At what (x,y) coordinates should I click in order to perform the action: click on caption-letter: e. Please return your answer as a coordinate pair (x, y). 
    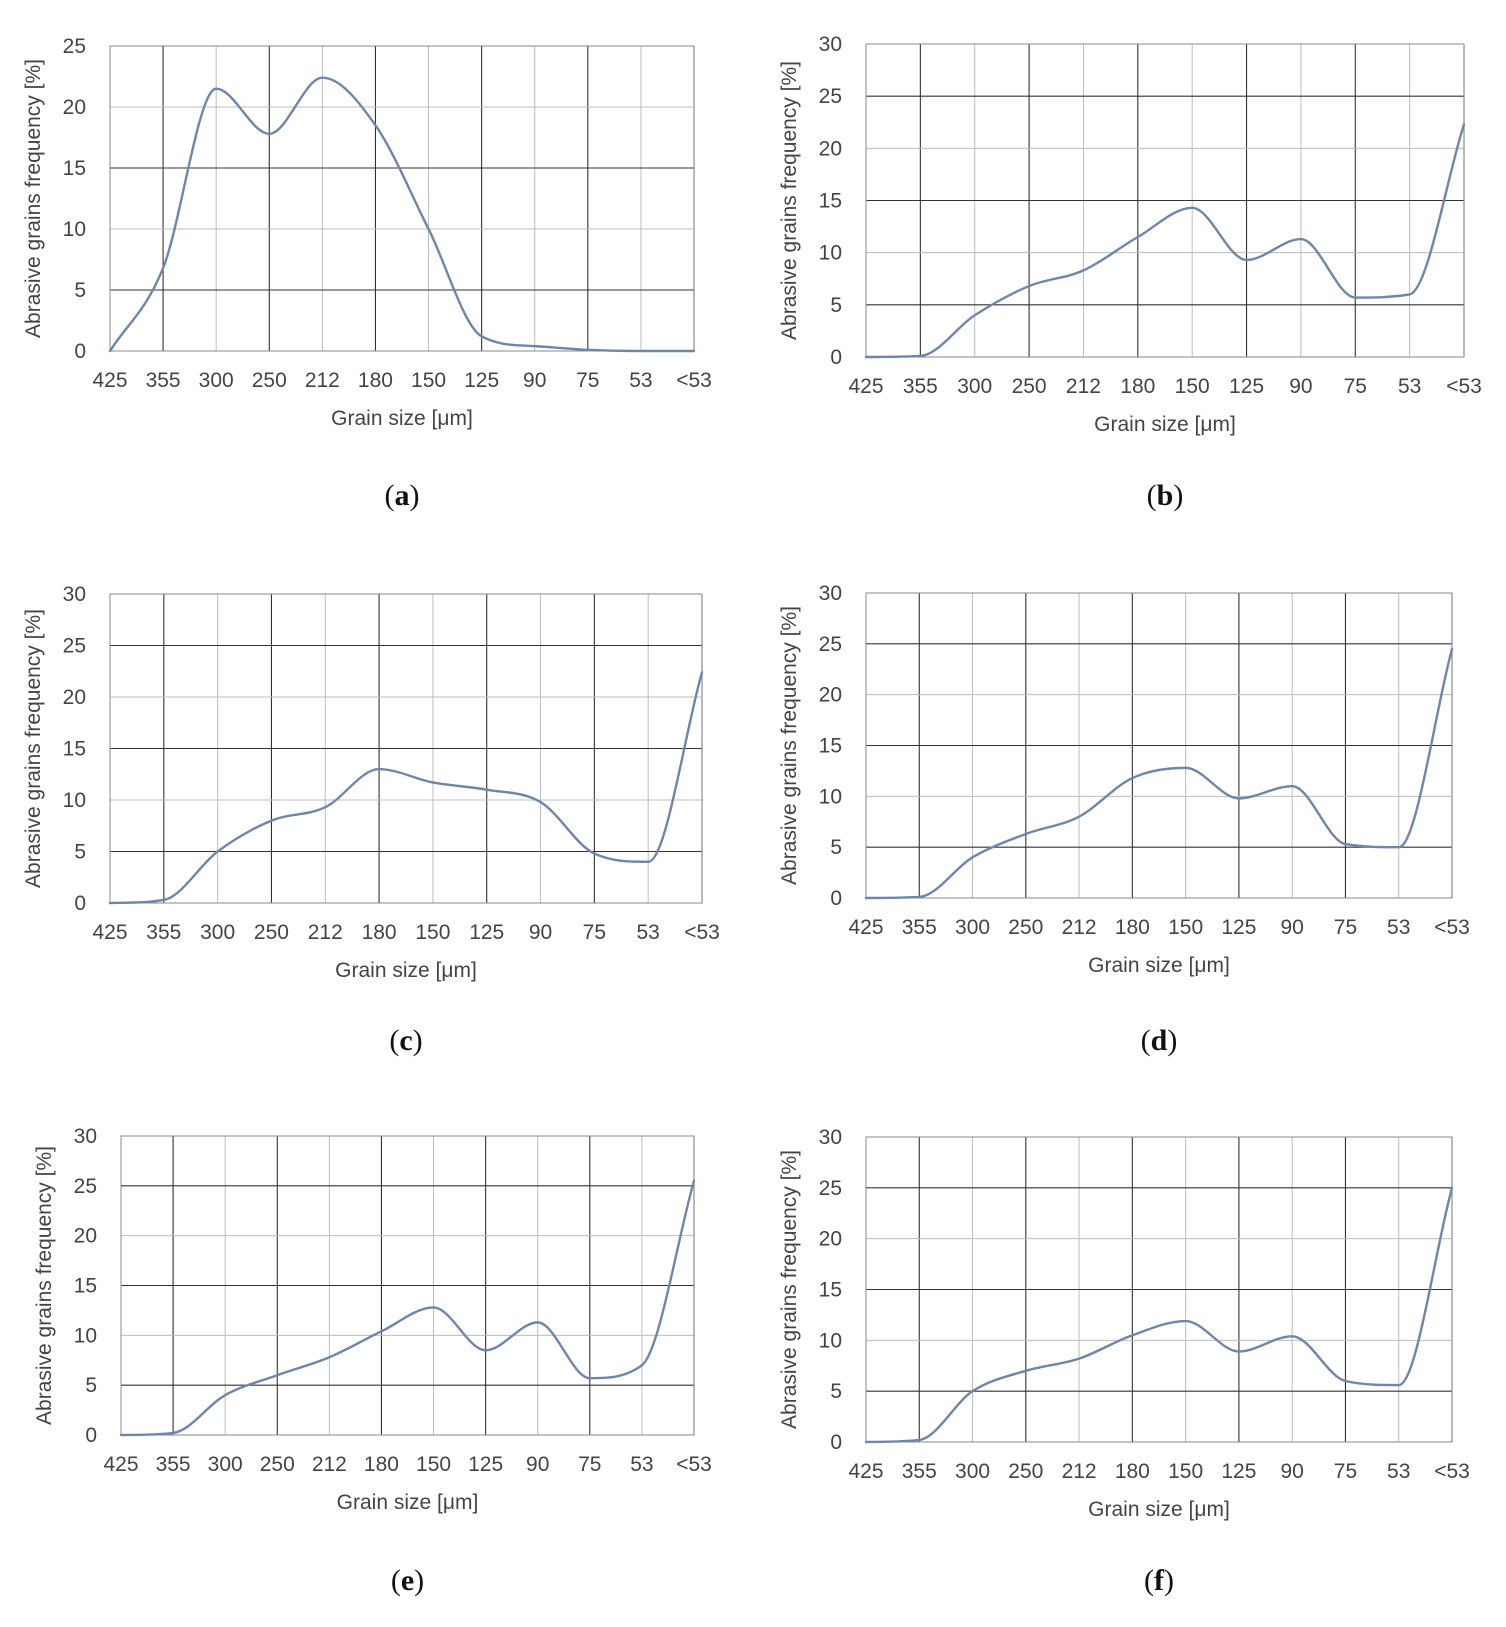
    Looking at the image, I should click on (407, 1580).